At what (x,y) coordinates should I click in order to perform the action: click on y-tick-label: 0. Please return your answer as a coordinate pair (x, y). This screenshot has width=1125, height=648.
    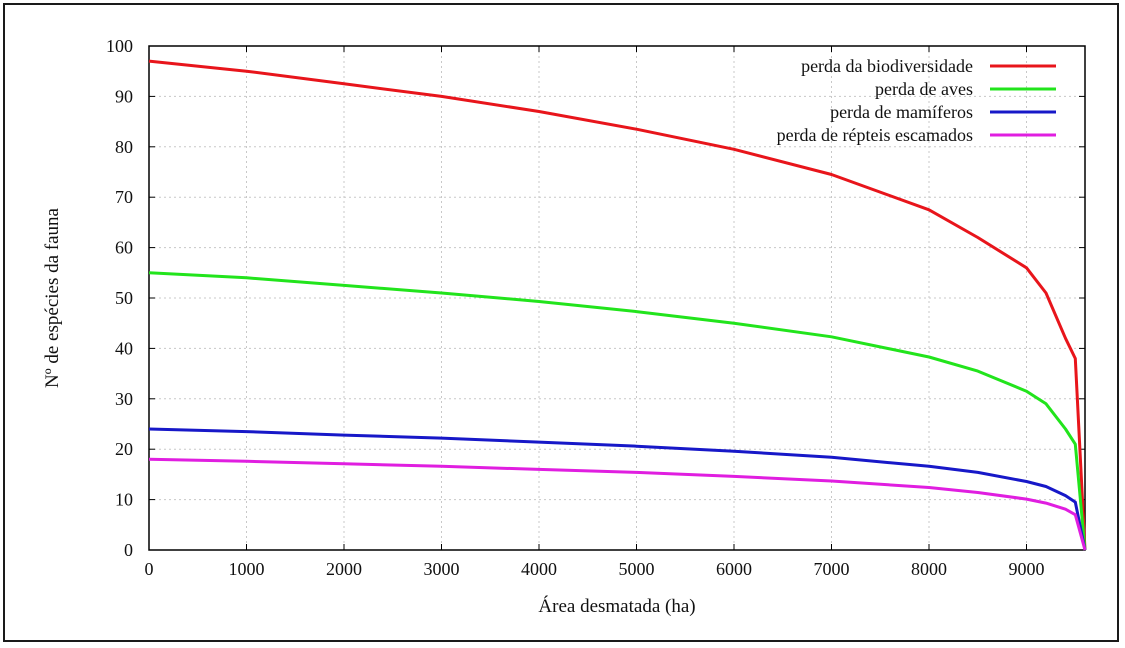
    Looking at the image, I should click on (128, 550).